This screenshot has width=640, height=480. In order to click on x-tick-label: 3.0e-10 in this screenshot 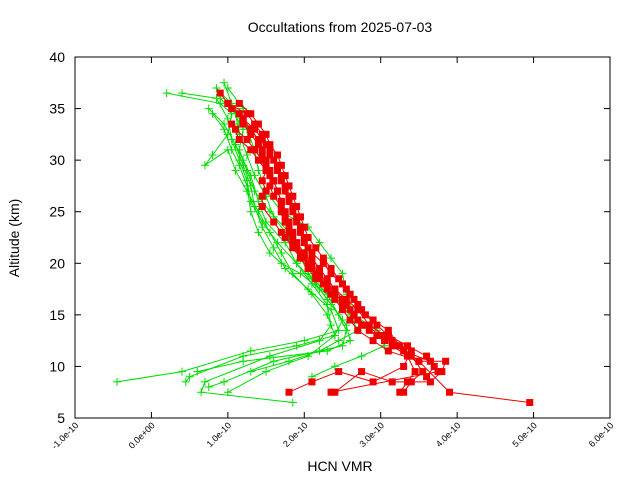, I will do `click(371, 434)`.